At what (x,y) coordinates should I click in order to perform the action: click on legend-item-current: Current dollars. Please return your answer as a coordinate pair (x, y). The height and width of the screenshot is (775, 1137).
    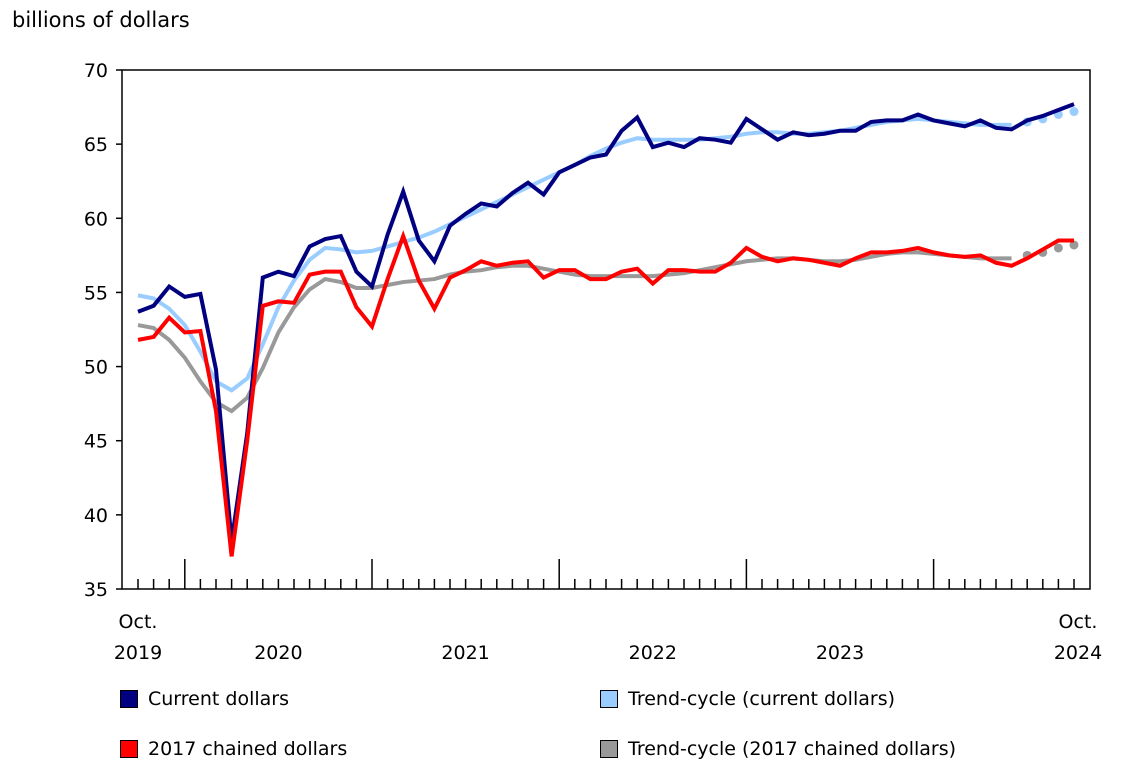
    Looking at the image, I should click on (204, 699).